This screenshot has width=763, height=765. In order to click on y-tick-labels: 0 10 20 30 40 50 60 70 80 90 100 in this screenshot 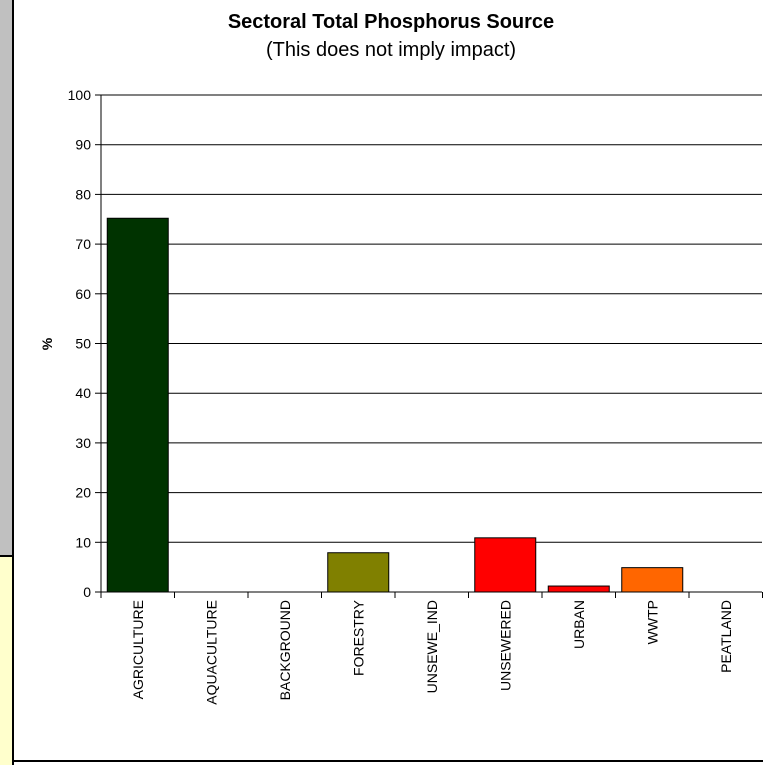, I will do `click(80, 343)`.